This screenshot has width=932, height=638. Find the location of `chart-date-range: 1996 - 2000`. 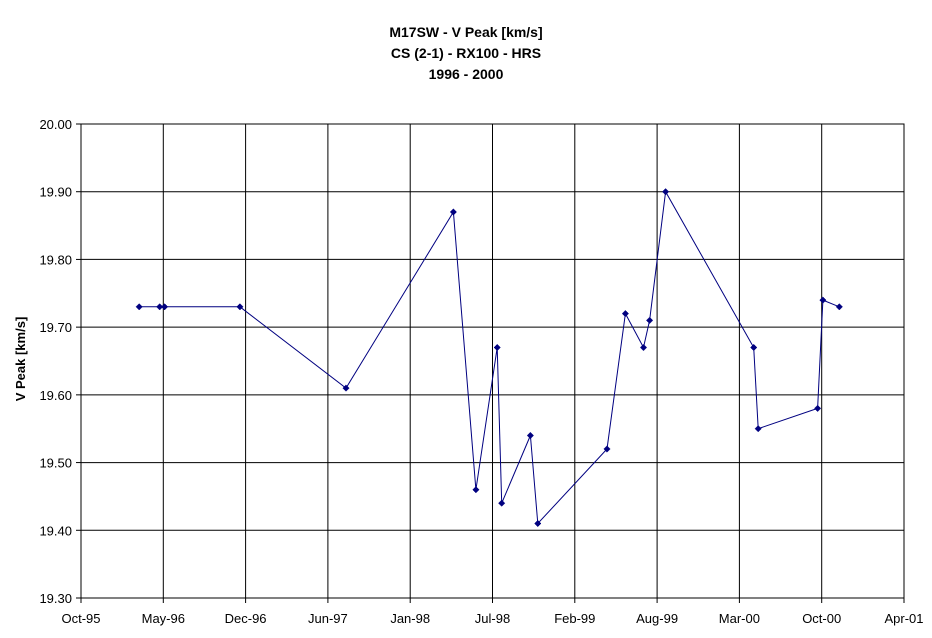

chart-date-range: 1996 - 2000 is located at coordinates (466, 74).